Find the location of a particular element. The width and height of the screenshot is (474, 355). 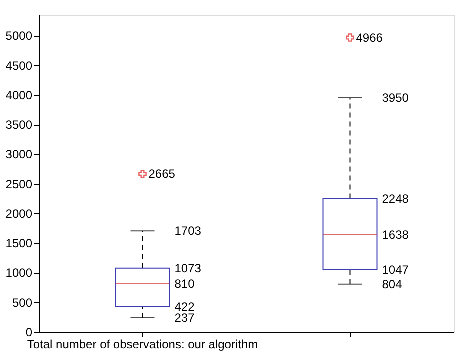

annotation: 1703 is located at coordinates (188, 231).